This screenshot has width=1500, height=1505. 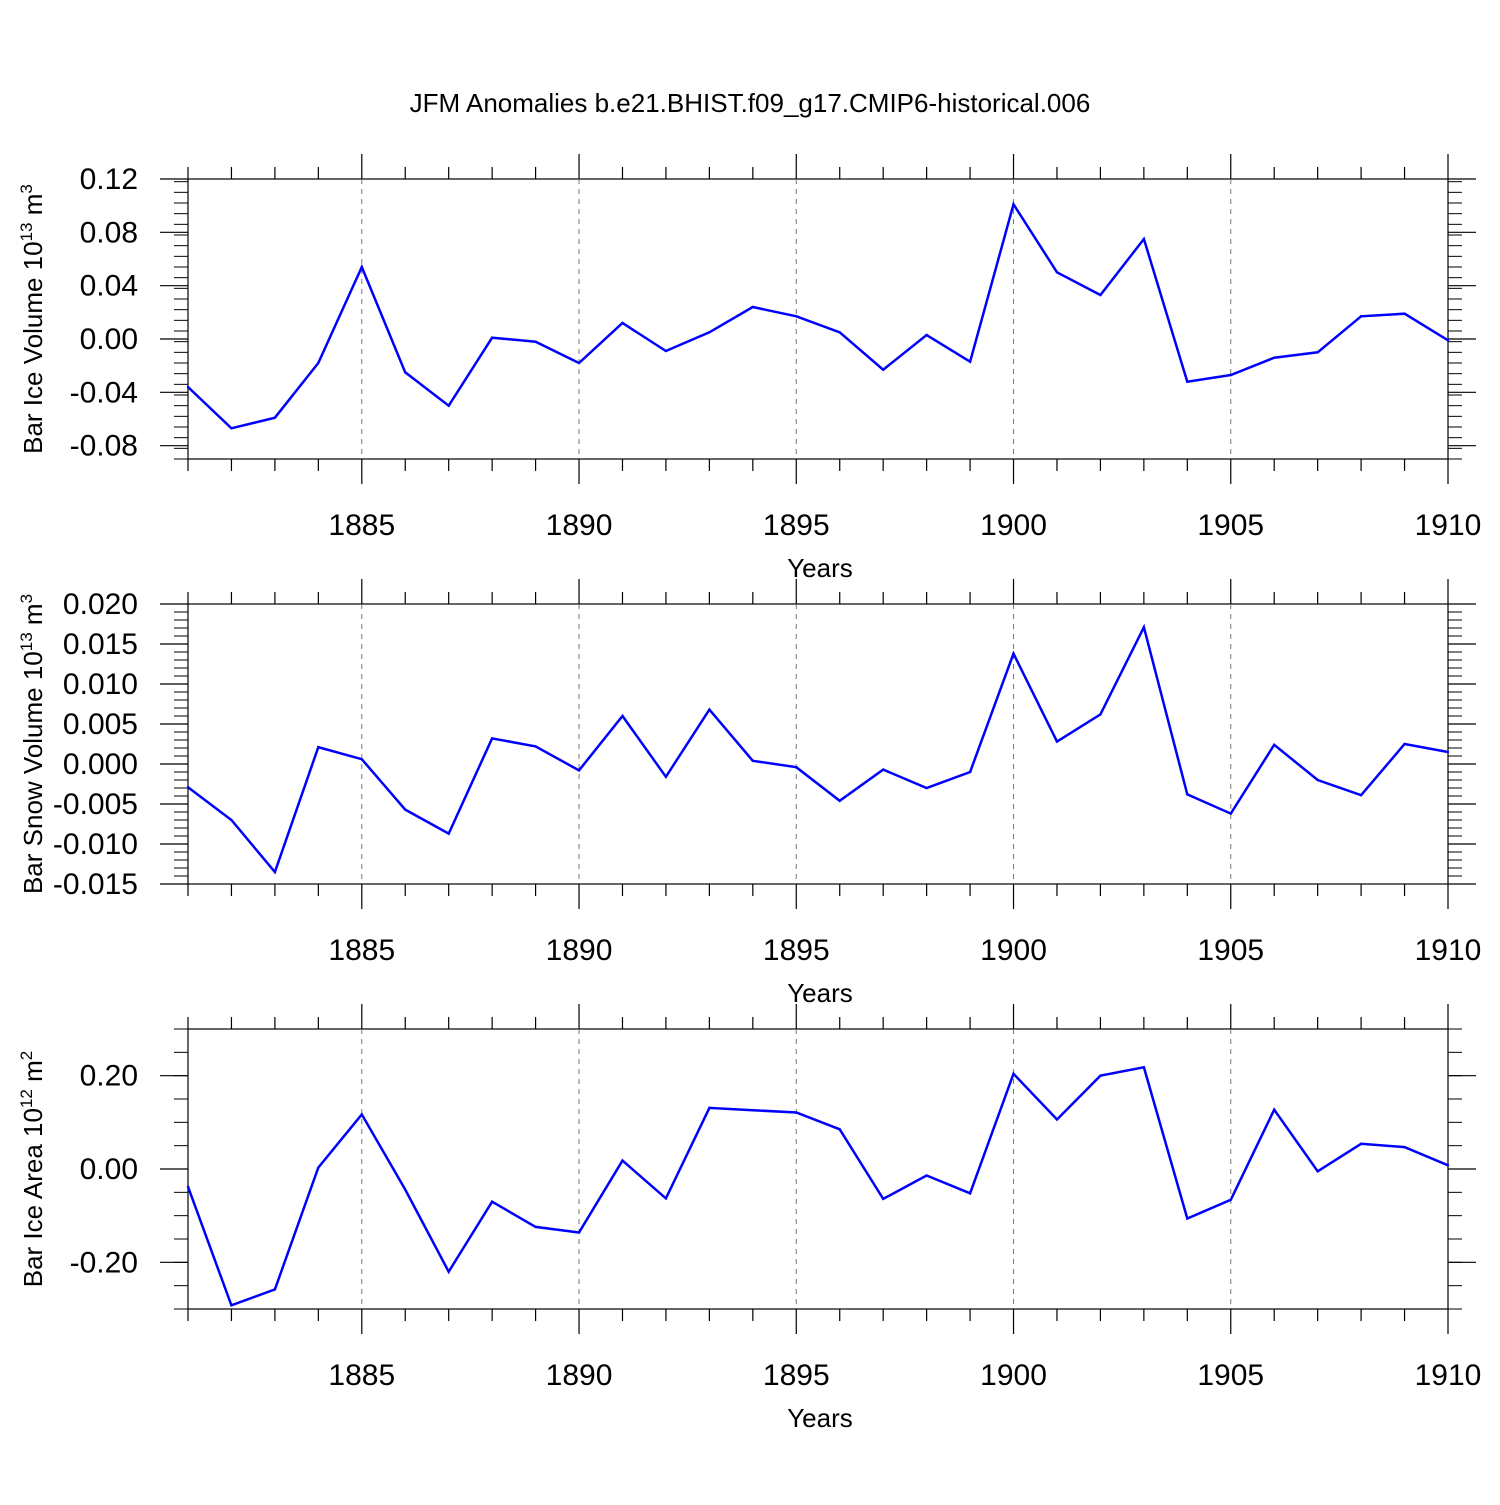 What do you see at coordinates (1448, 950) in the screenshot?
I see `x-tick-label: 1910` at bounding box center [1448, 950].